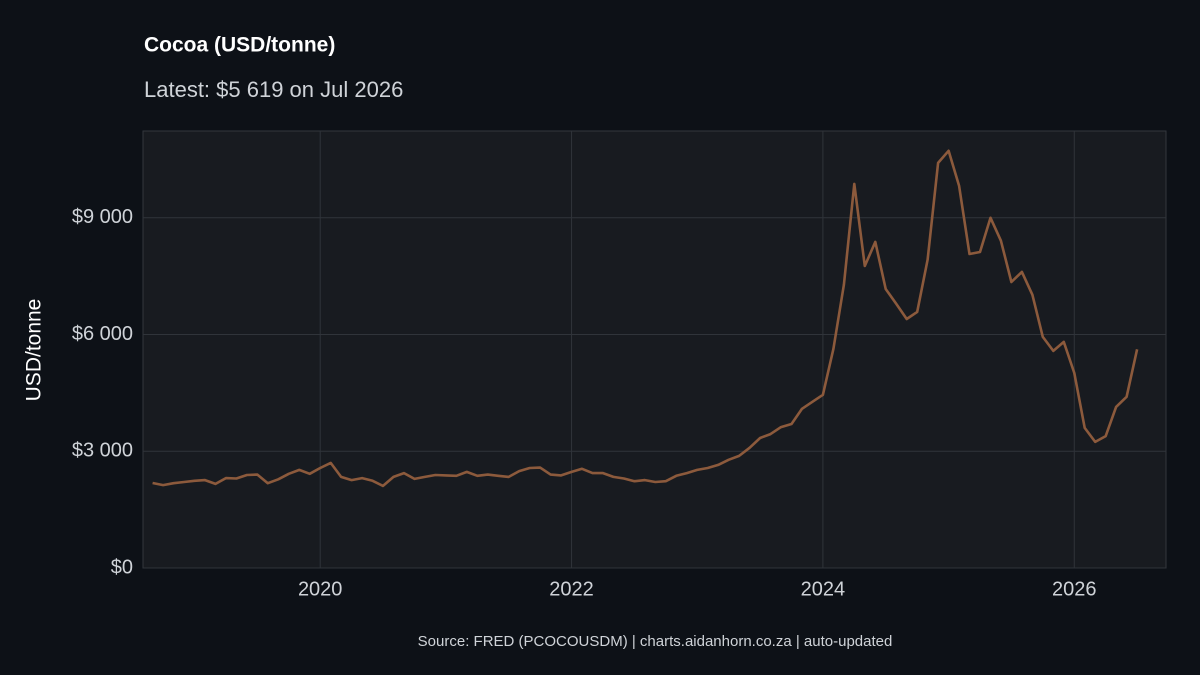 The image size is (1200, 675). I want to click on y-tick-label: $6 000, so click(102, 334).